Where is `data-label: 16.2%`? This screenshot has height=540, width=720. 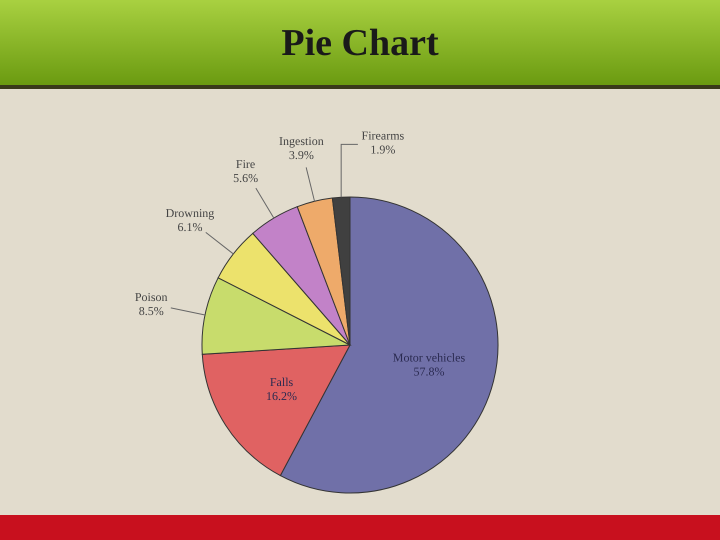
data-label: 16.2% is located at coordinates (282, 396).